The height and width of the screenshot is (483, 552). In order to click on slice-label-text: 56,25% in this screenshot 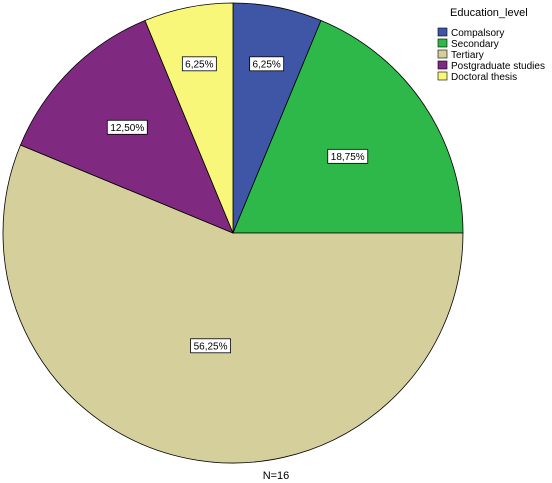, I will do `click(211, 346)`.